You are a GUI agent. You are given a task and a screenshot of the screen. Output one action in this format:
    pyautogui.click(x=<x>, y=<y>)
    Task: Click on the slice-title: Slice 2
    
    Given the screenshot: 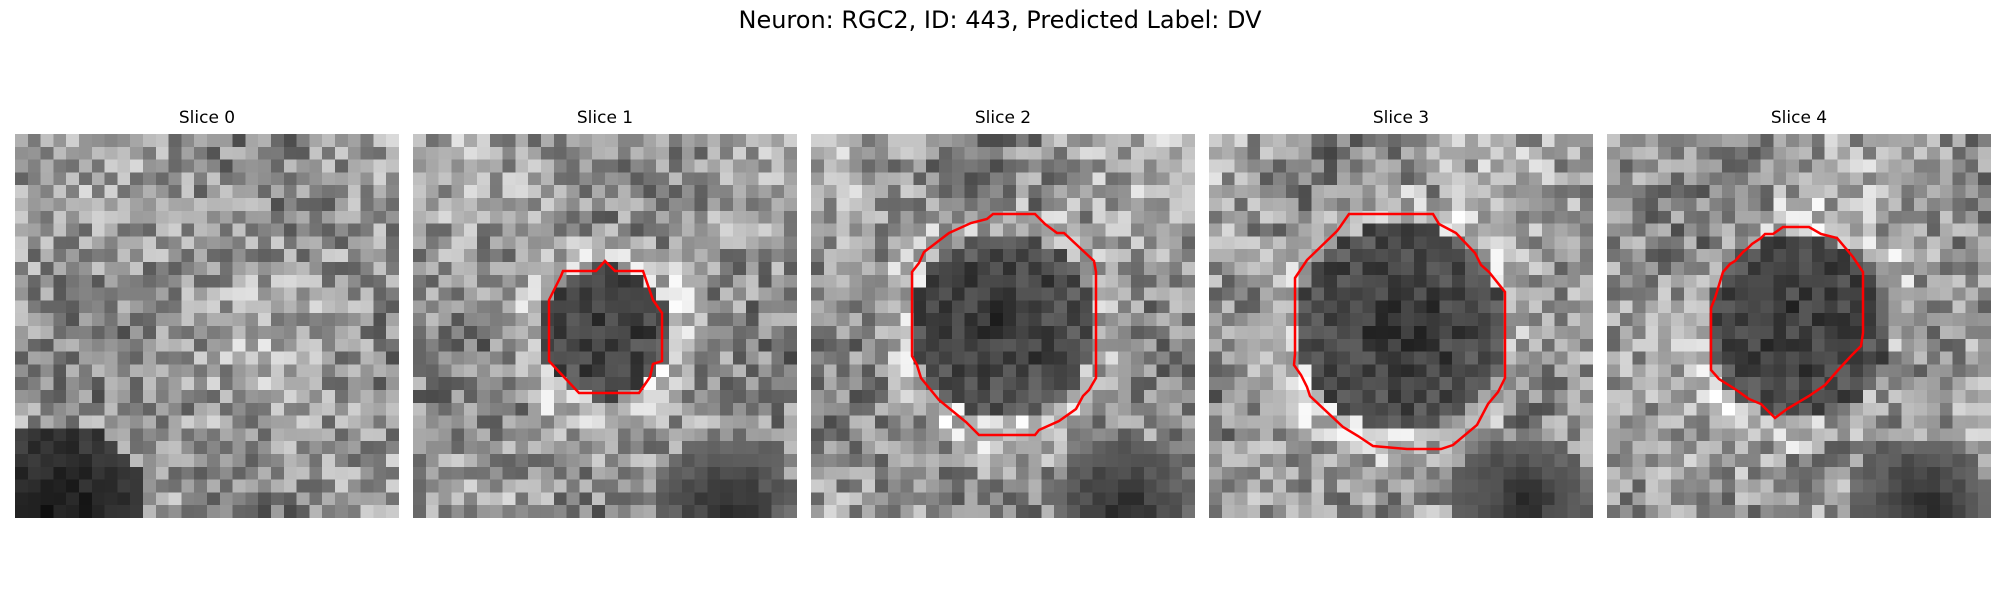 What is the action you would take?
    pyautogui.click(x=1003, y=118)
    